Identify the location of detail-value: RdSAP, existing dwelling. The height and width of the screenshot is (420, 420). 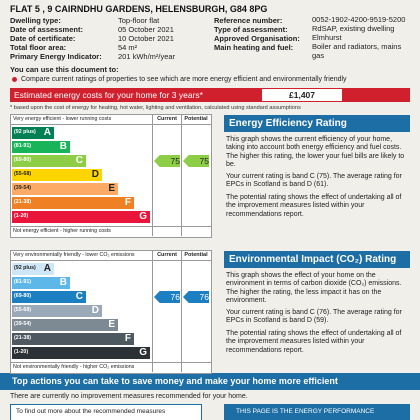
(353, 28).